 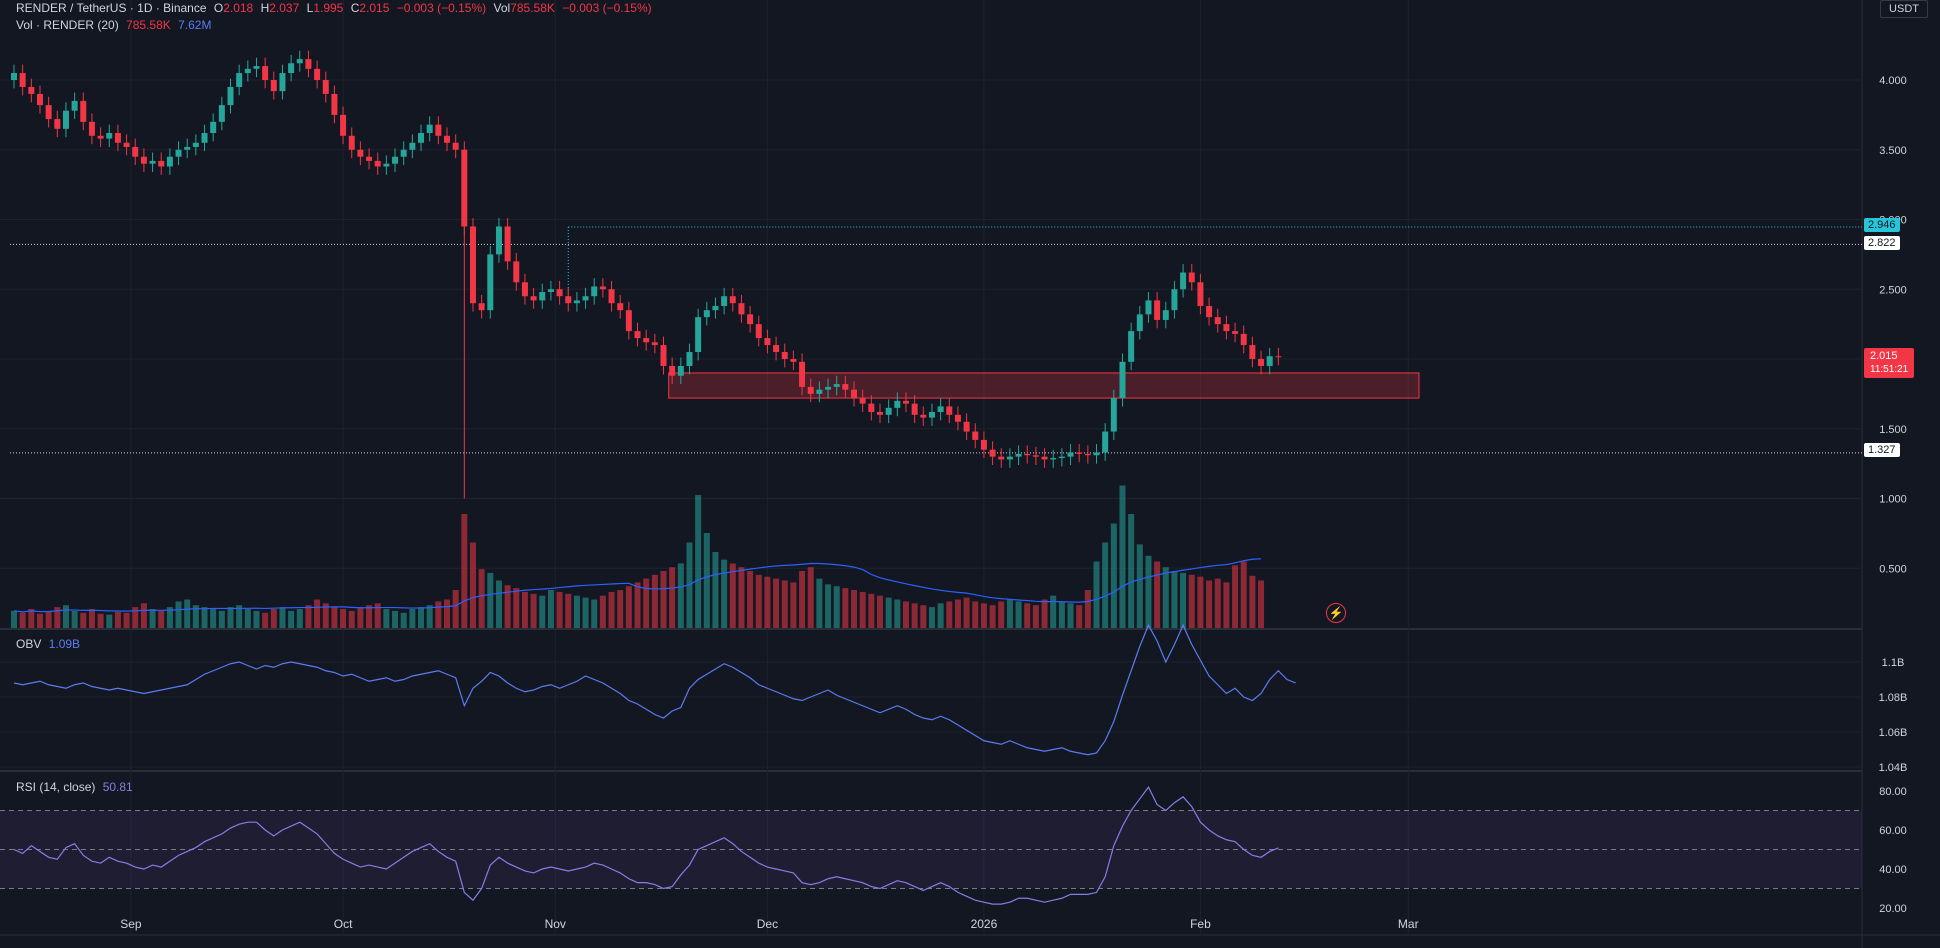 What do you see at coordinates (769, 924) in the screenshot?
I see `time-axis: Sep Oct Nov Dec 2026 Feb Mar` at bounding box center [769, 924].